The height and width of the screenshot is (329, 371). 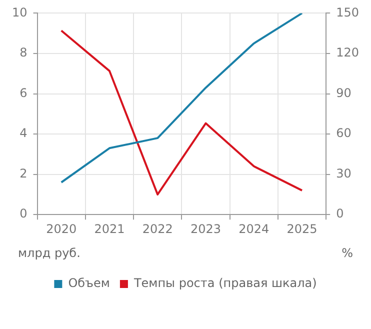 What do you see at coordinates (344, 93) in the screenshot?
I see `y2-tick-label: 90` at bounding box center [344, 93].